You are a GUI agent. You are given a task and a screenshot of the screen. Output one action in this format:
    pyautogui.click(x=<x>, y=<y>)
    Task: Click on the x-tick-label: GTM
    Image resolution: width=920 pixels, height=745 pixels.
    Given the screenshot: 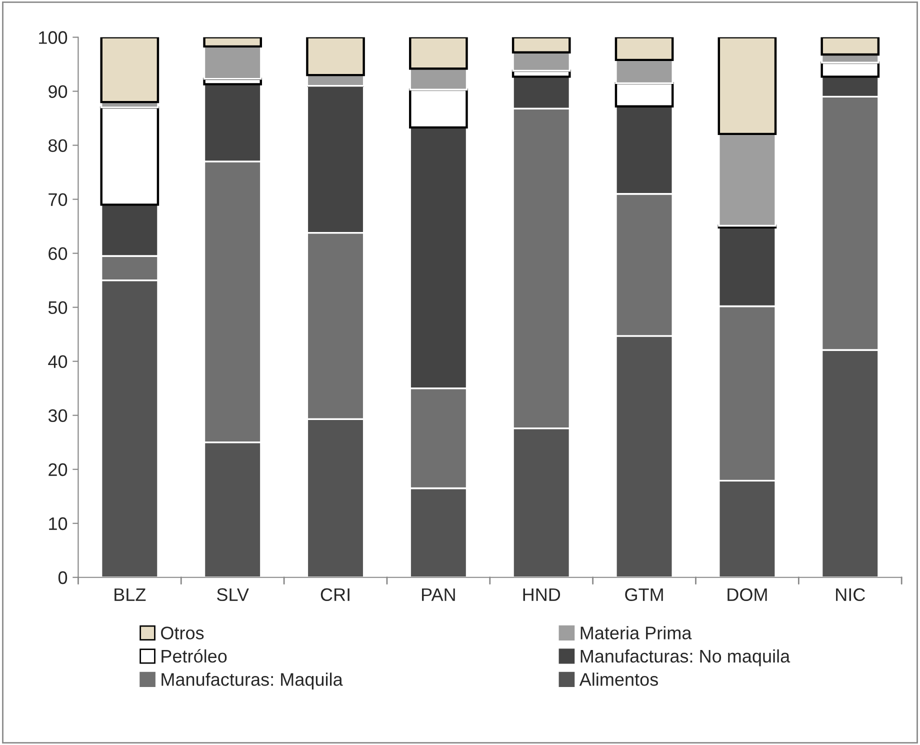 What is the action you would take?
    pyautogui.click(x=644, y=595)
    